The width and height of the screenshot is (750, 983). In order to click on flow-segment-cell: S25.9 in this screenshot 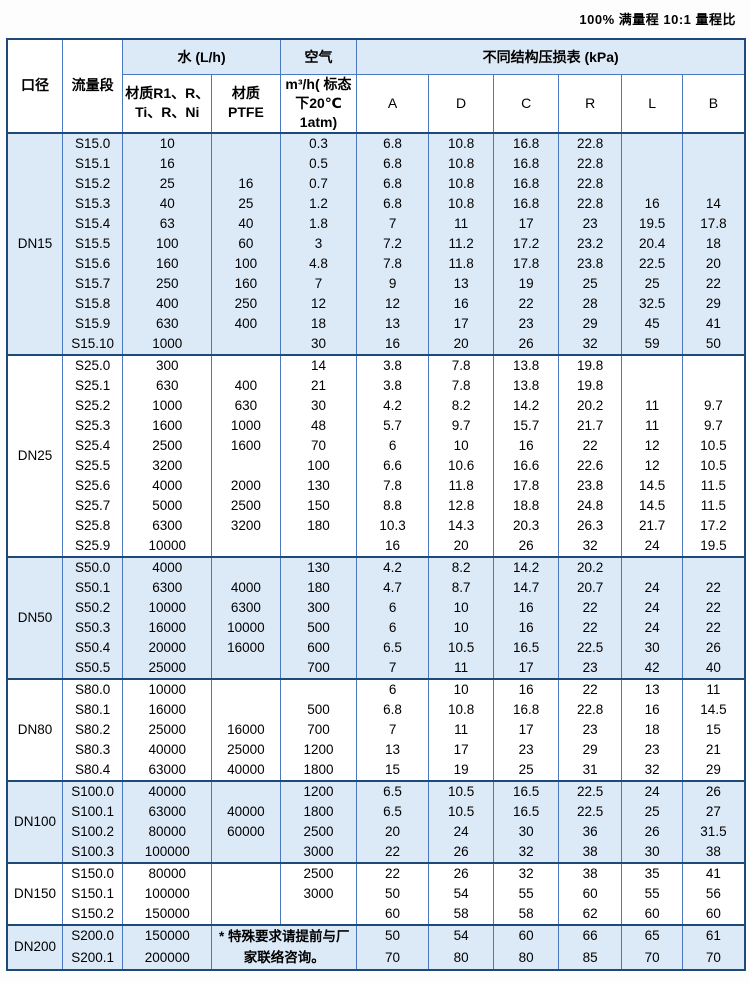, I will do `click(92, 546)`.